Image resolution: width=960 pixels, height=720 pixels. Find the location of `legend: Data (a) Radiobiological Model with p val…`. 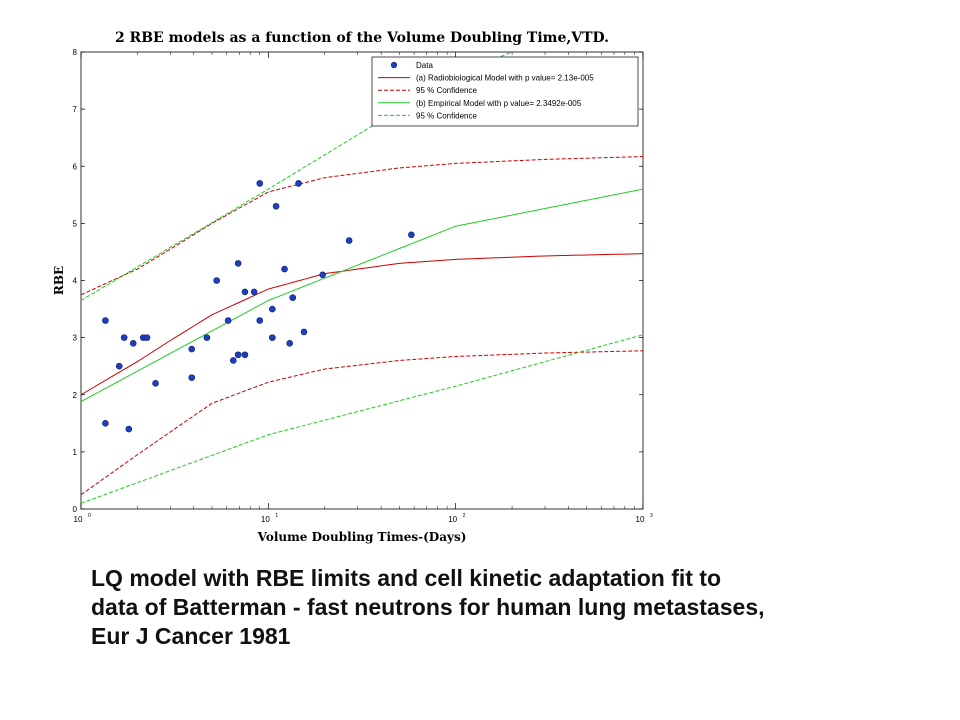

legend: Data (a) Radiobiological Model with p val… is located at coordinates (505, 91).